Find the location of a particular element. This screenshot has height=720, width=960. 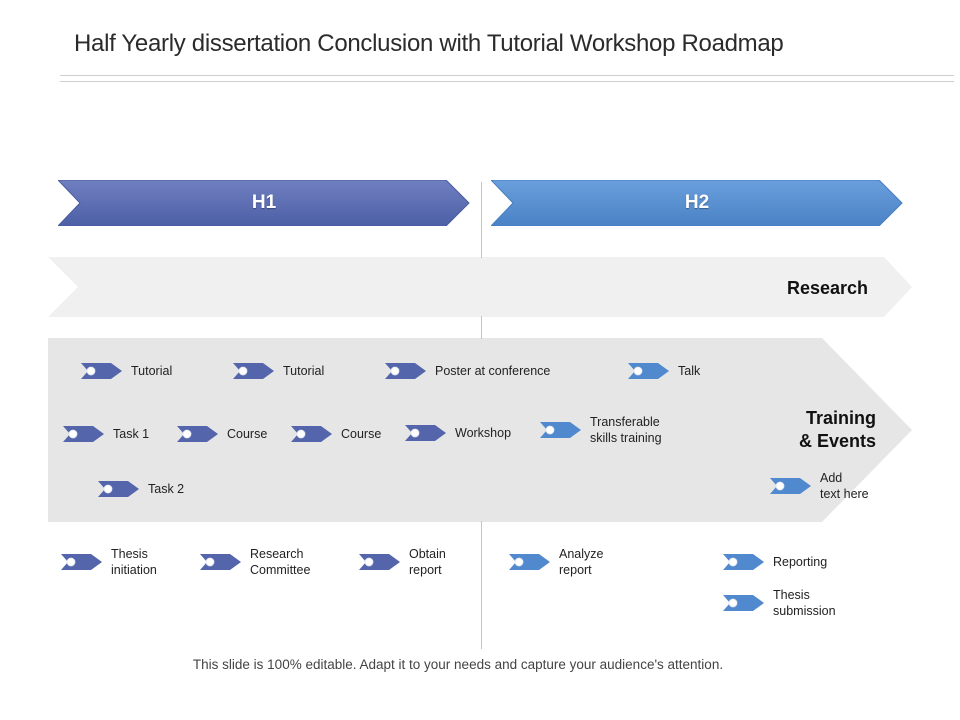

training-events-label: Training & Events is located at coordinates (824, 430).